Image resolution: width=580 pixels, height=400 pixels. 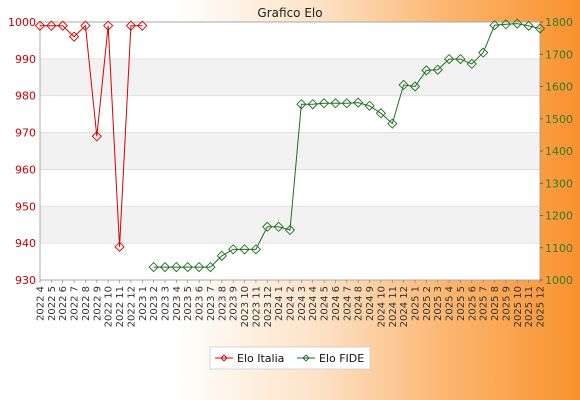 I want to click on legend-box, so click(x=290, y=358).